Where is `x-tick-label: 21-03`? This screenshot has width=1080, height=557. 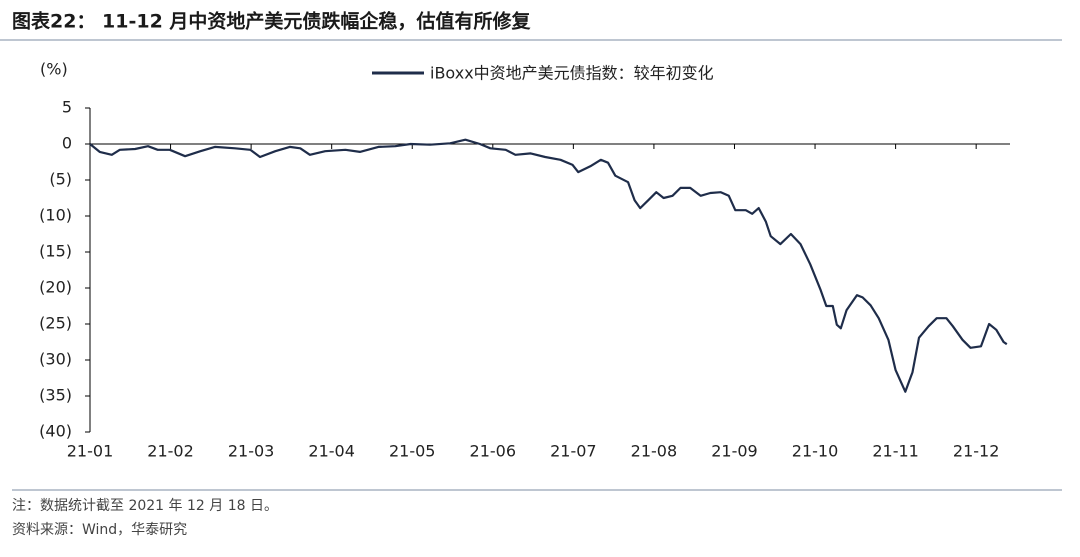
x-tick-label: 21-03 is located at coordinates (251, 451).